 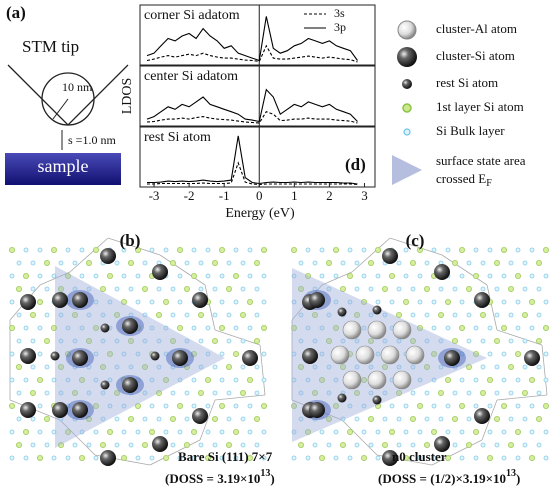 What do you see at coordinates (225, 456) in the screenshot?
I see `caption: Bare Si (111) 7×7` at bounding box center [225, 456].